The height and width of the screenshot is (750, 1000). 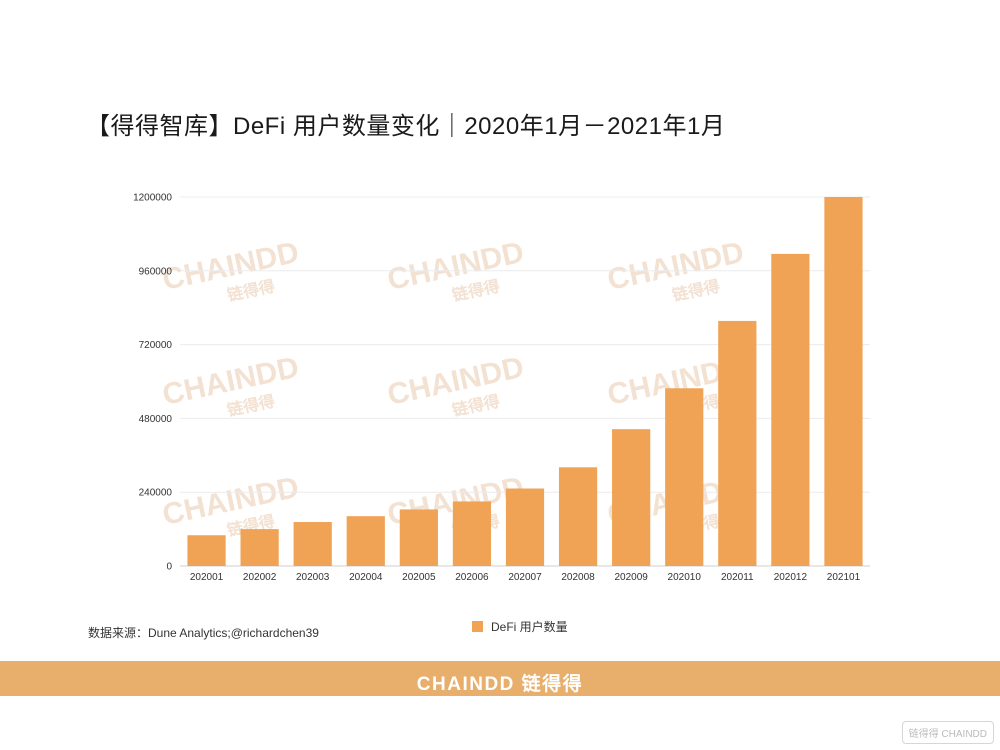 I want to click on x-tick-label: 202001, so click(x=207, y=577).